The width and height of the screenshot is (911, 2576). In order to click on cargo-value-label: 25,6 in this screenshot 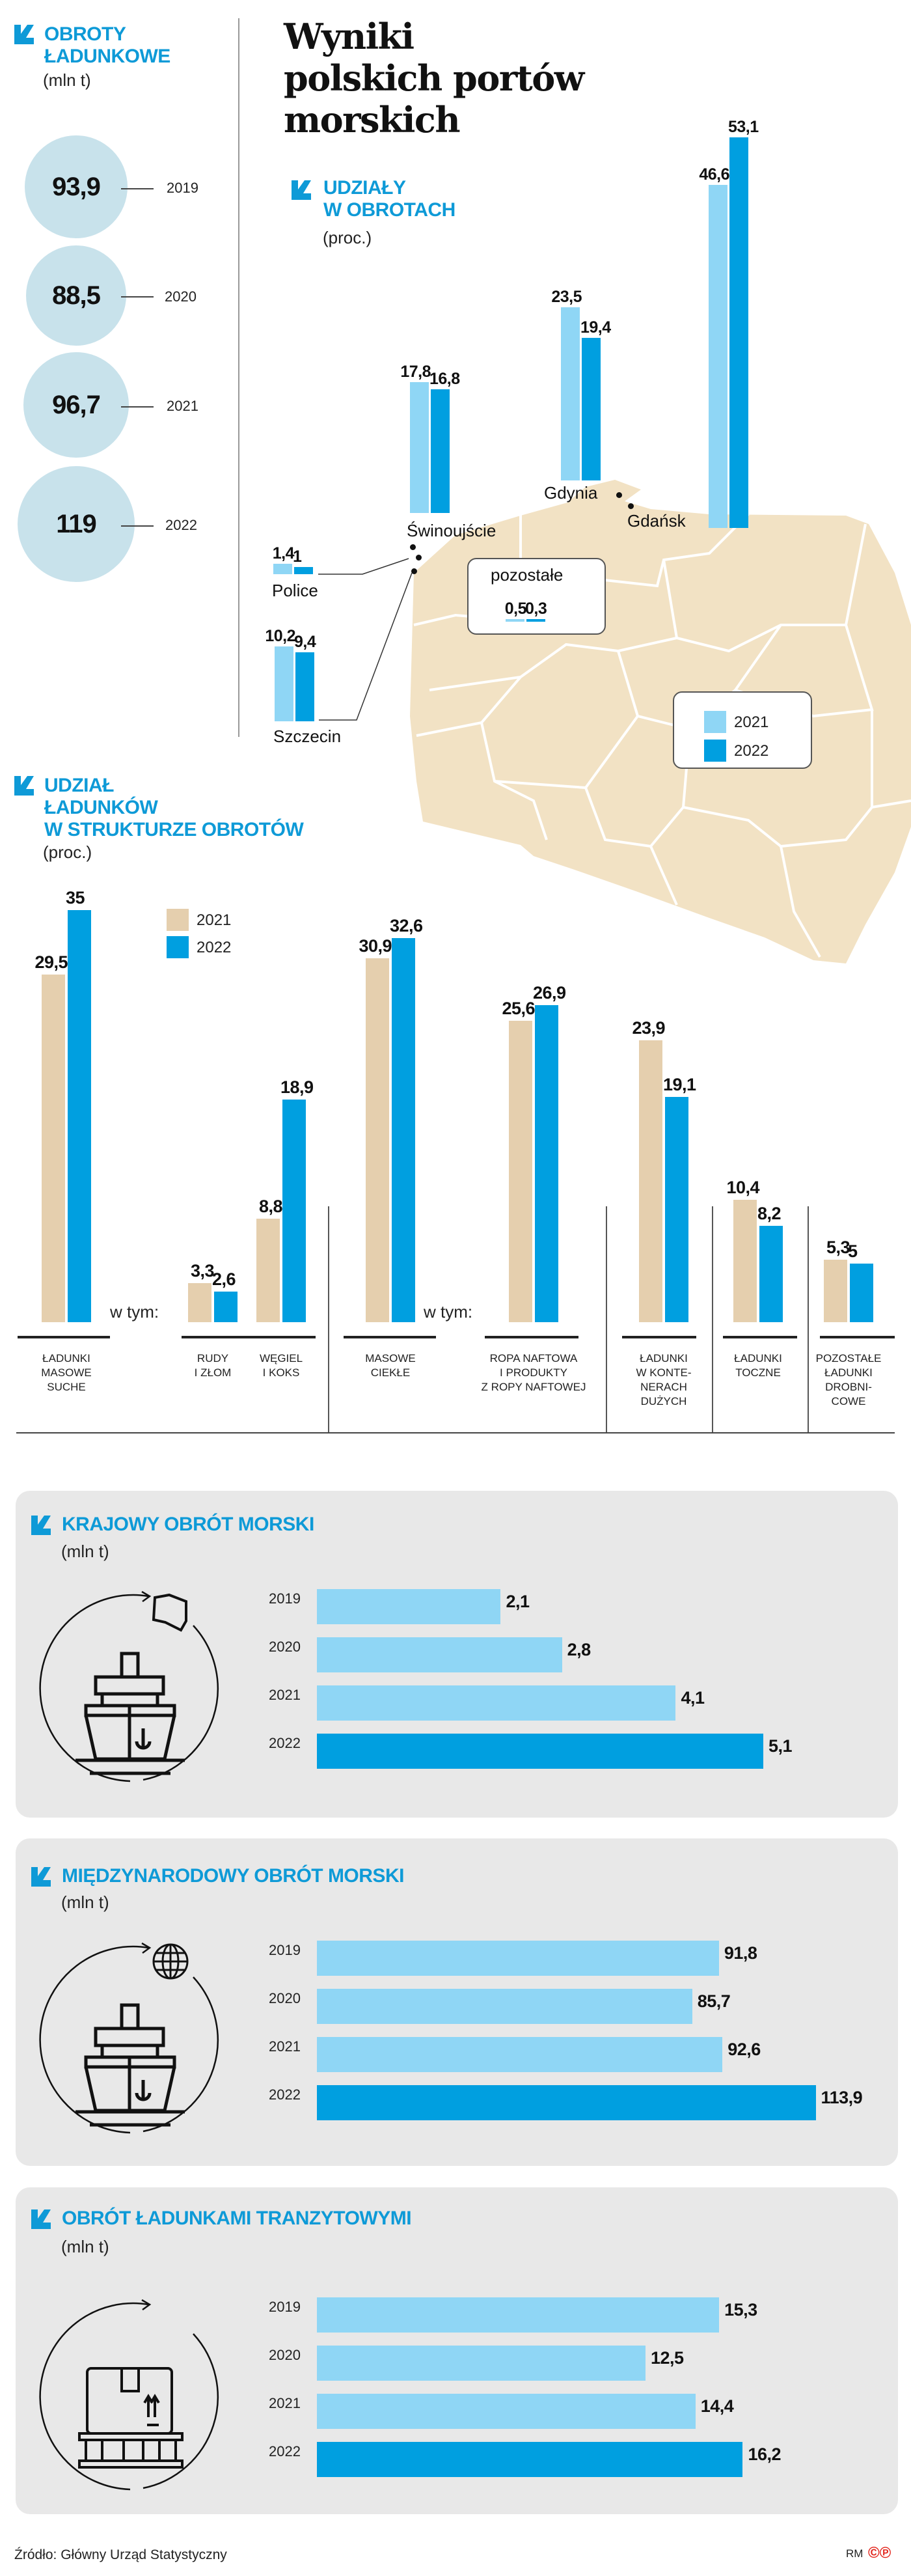, I will do `click(518, 1008)`.